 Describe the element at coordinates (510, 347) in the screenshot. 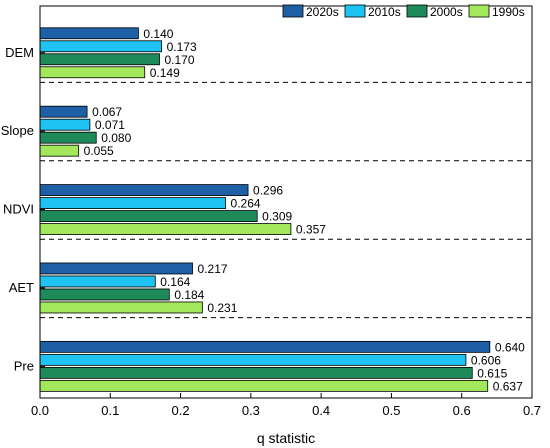

I see `data-label: 0.640` at that location.